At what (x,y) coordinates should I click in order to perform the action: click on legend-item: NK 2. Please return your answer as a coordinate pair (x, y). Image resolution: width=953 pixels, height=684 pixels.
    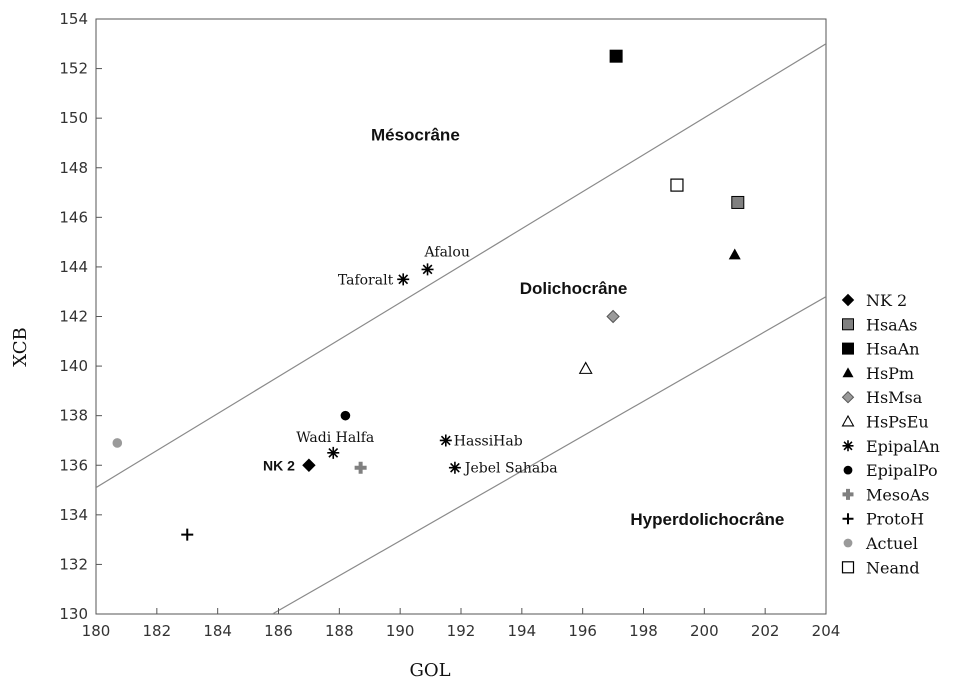
    Looking at the image, I should click on (874, 300).